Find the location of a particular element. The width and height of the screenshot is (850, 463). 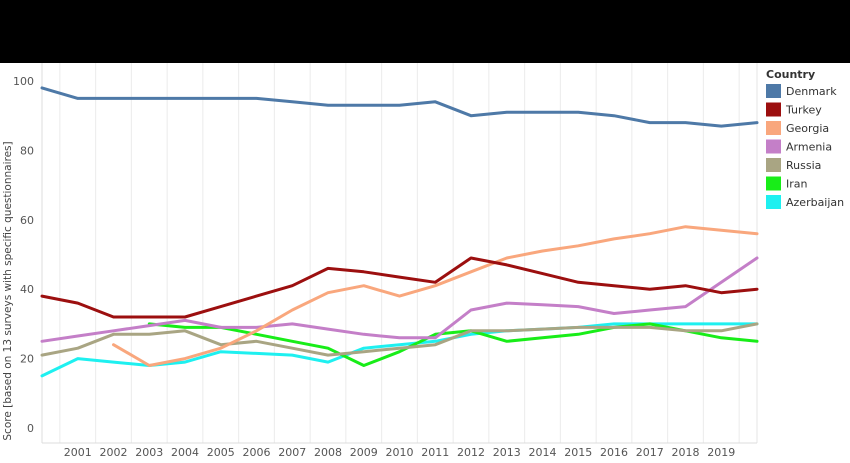

x-tick-label: 2003 is located at coordinates (149, 452).